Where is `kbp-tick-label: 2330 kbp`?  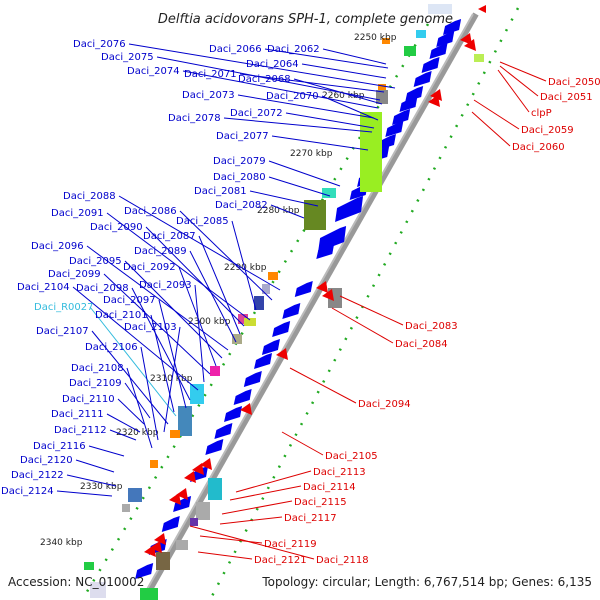 kbp-tick-label: 2330 kbp is located at coordinates (101, 487).